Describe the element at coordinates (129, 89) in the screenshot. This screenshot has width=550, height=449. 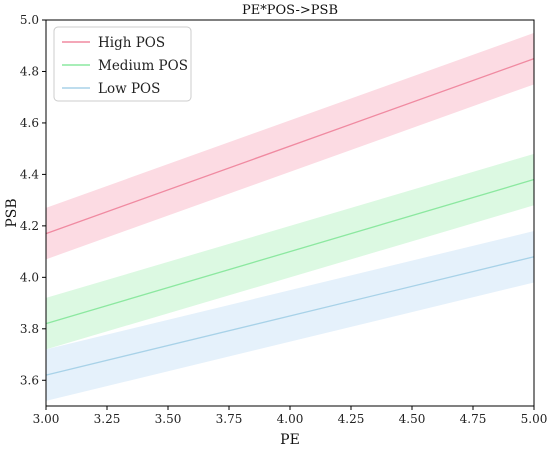
I see `legend-label-2: Low POS` at that location.